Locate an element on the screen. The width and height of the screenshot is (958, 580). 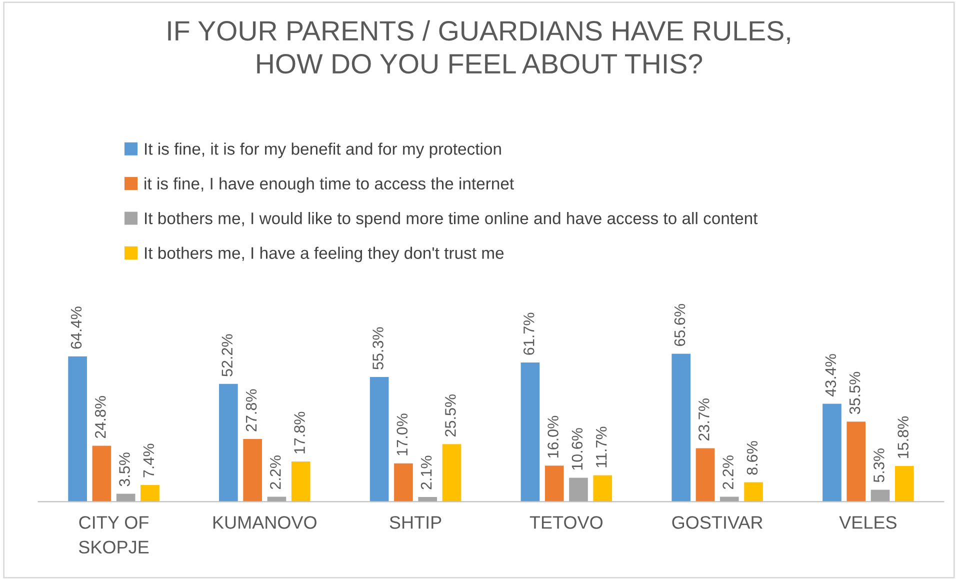
data-label: 35.5% is located at coordinates (854, 393).